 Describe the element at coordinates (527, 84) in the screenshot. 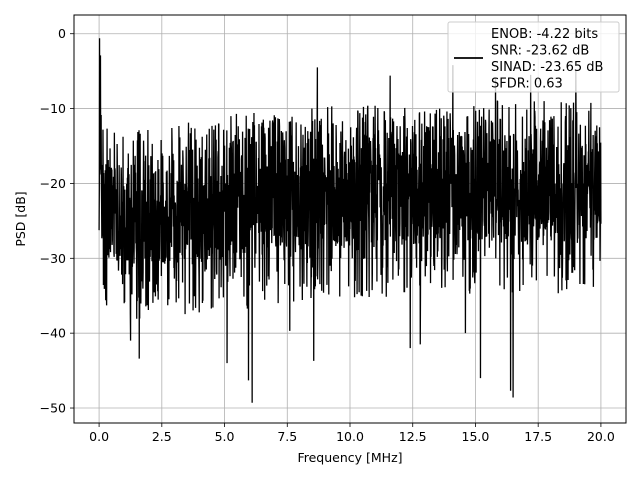

I see `legend-entry: SFDR: 0.63` at that location.